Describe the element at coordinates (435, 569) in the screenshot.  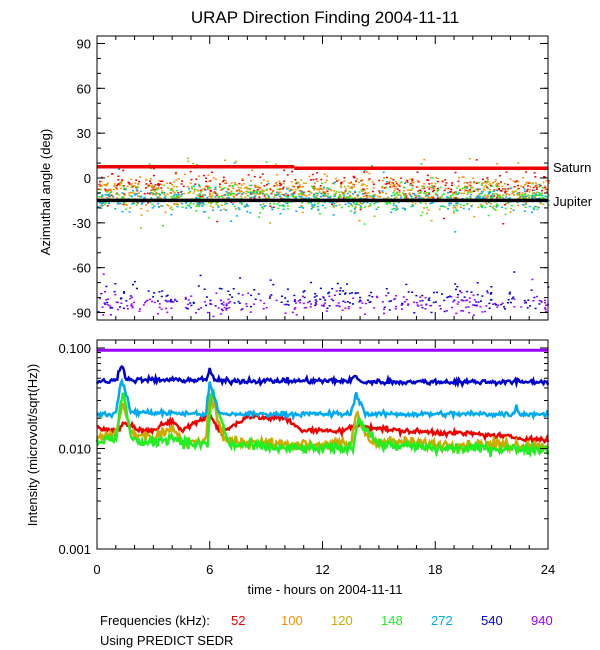
I see `x-tick-label: 18` at that location.